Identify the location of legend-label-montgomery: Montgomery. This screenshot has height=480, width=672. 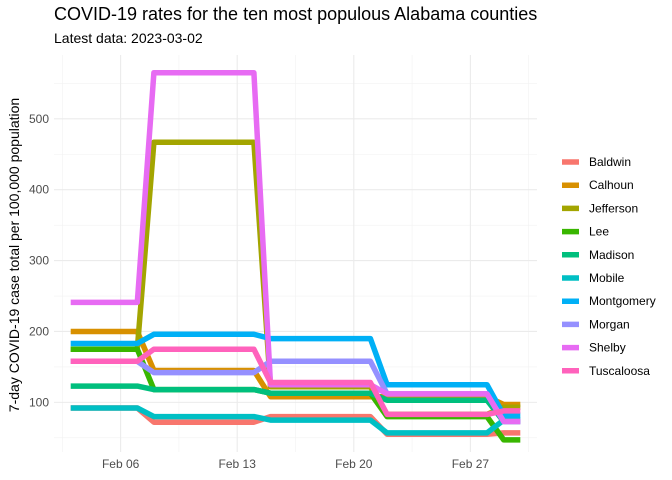
(622, 301).